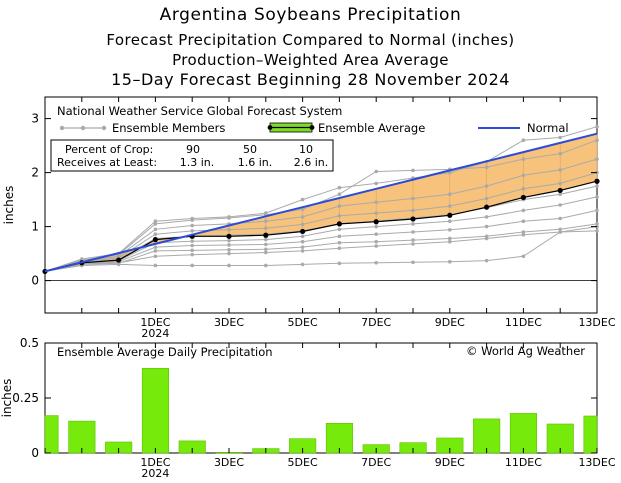  Describe the element at coordinates (376, 322) in the screenshot. I see `x-tick-label: 7DEC` at that location.